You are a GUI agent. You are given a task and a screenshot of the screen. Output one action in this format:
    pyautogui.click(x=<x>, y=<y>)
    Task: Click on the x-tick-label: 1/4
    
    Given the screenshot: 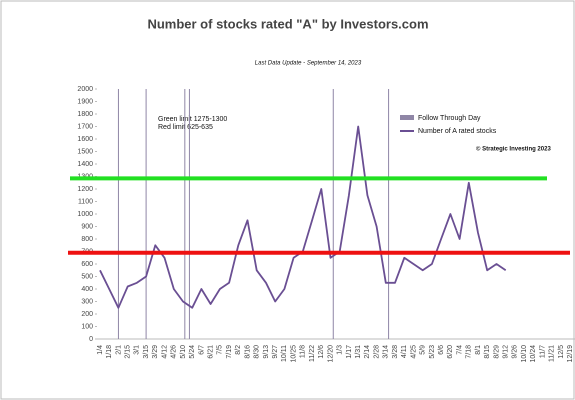 What is the action you would take?
    pyautogui.click(x=100, y=350)
    